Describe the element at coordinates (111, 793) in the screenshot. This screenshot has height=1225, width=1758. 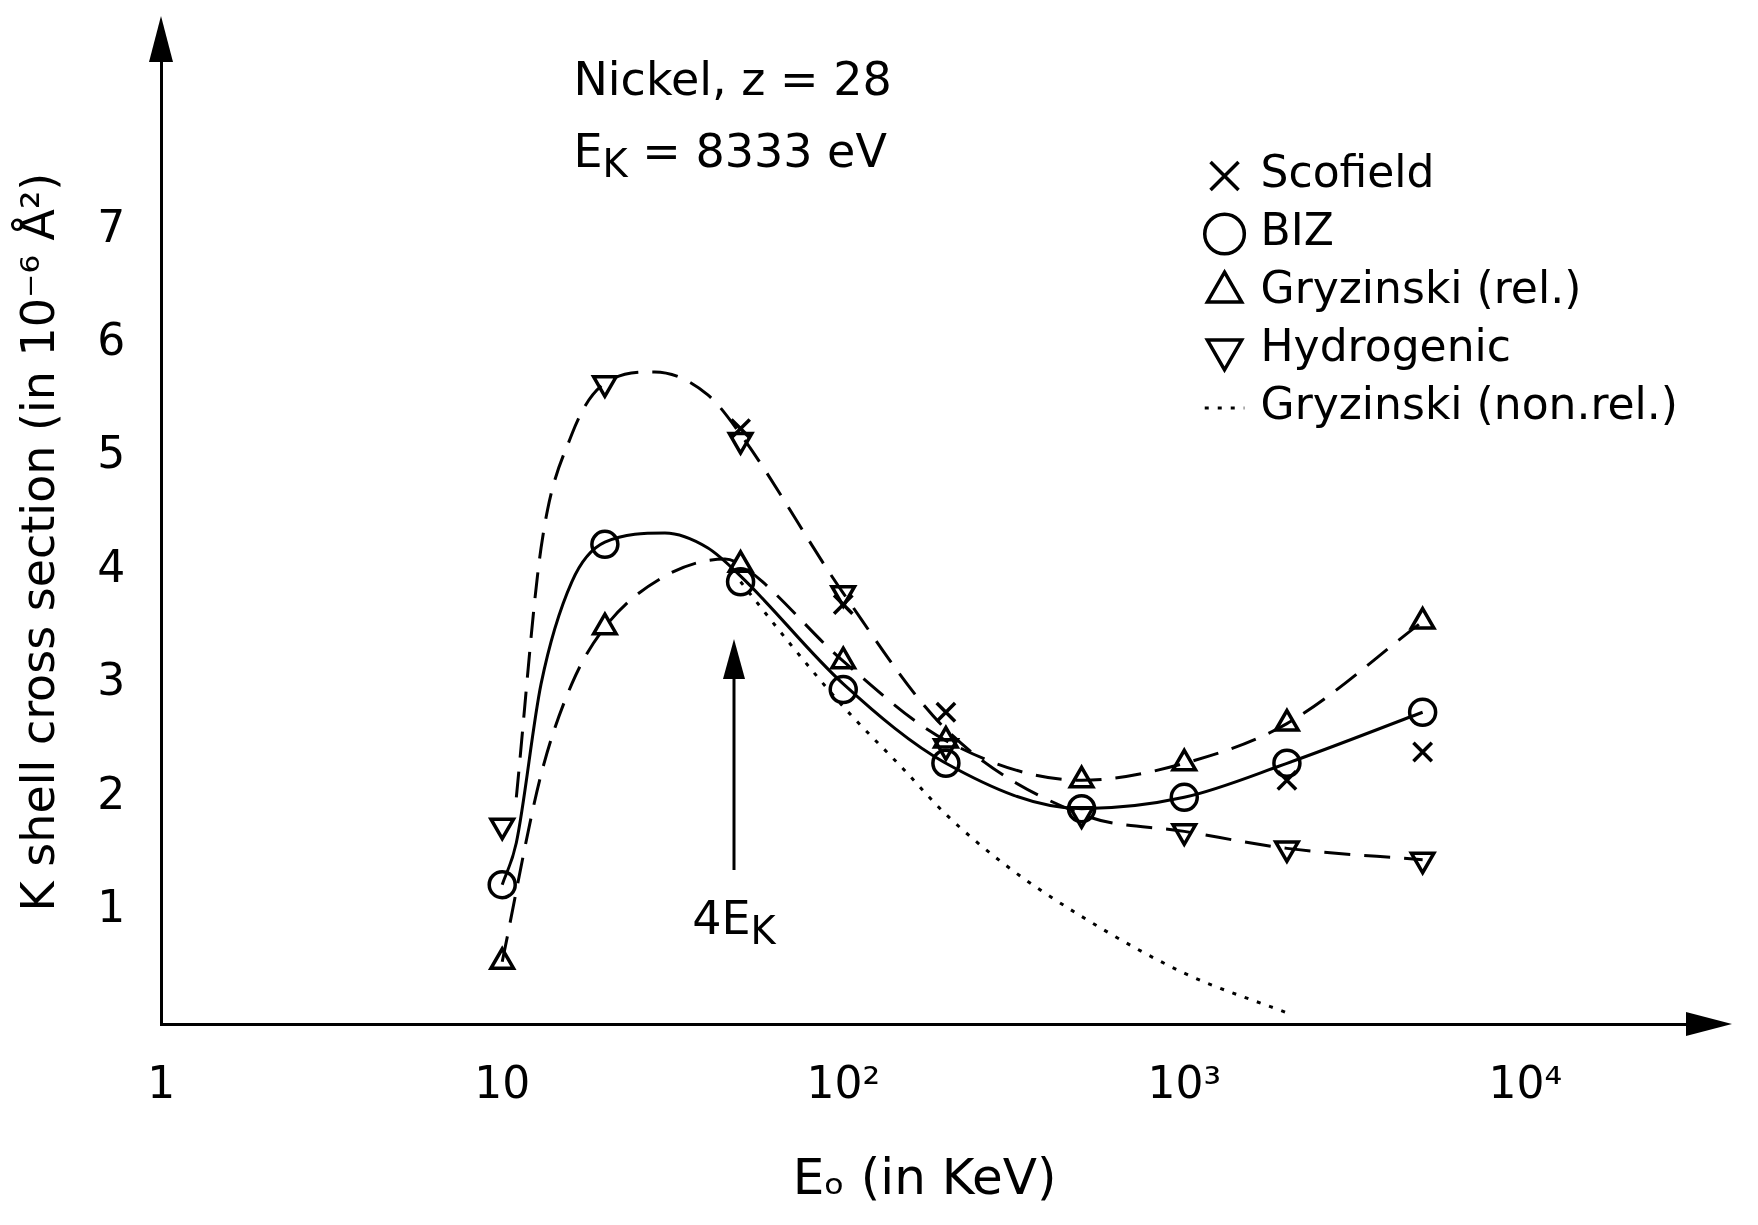
I see `y-tick-label: 2` at that location.